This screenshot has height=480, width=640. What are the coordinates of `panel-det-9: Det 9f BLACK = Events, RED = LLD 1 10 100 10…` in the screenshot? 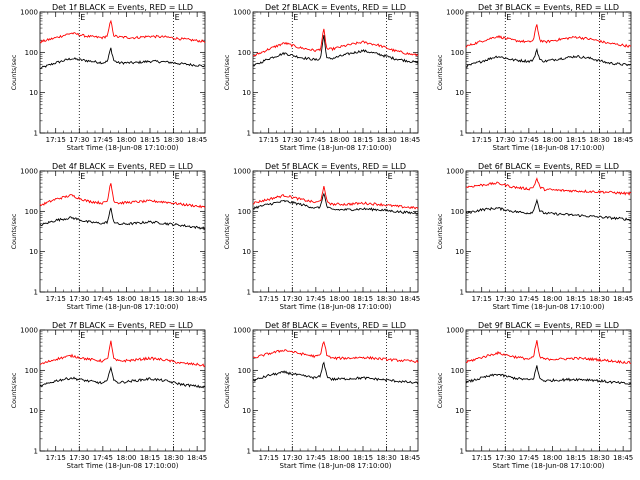 It's located at (534, 395).